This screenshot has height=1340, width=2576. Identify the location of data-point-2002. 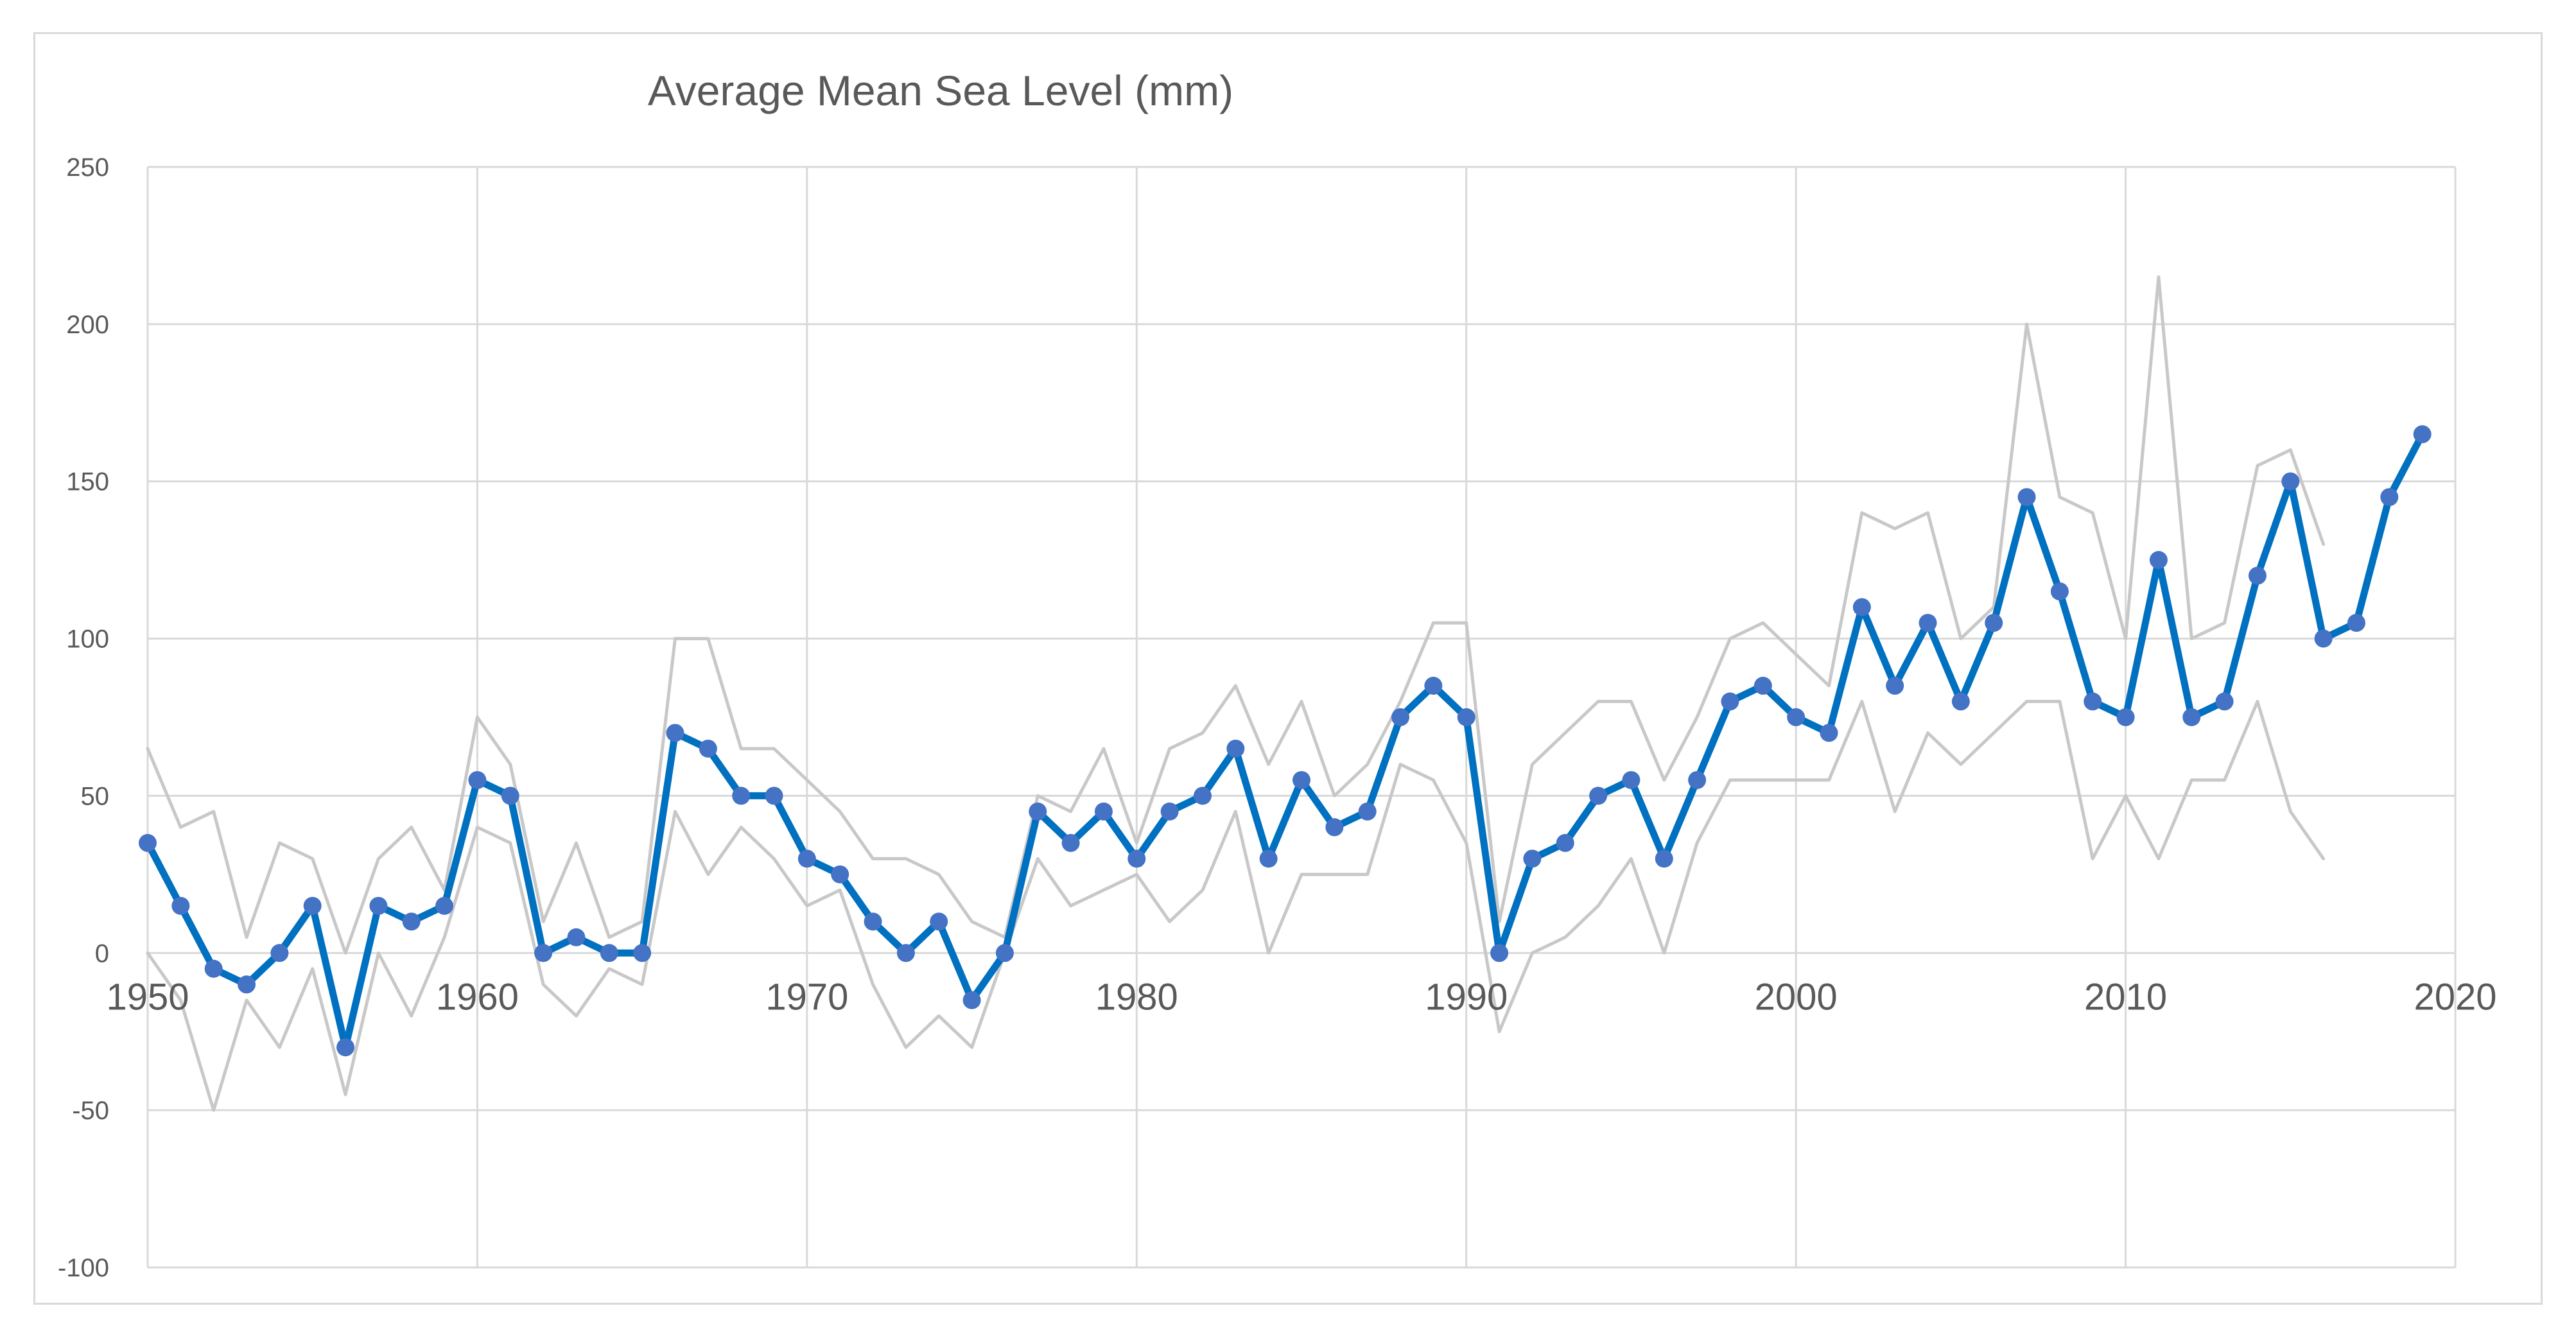
(1861, 607).